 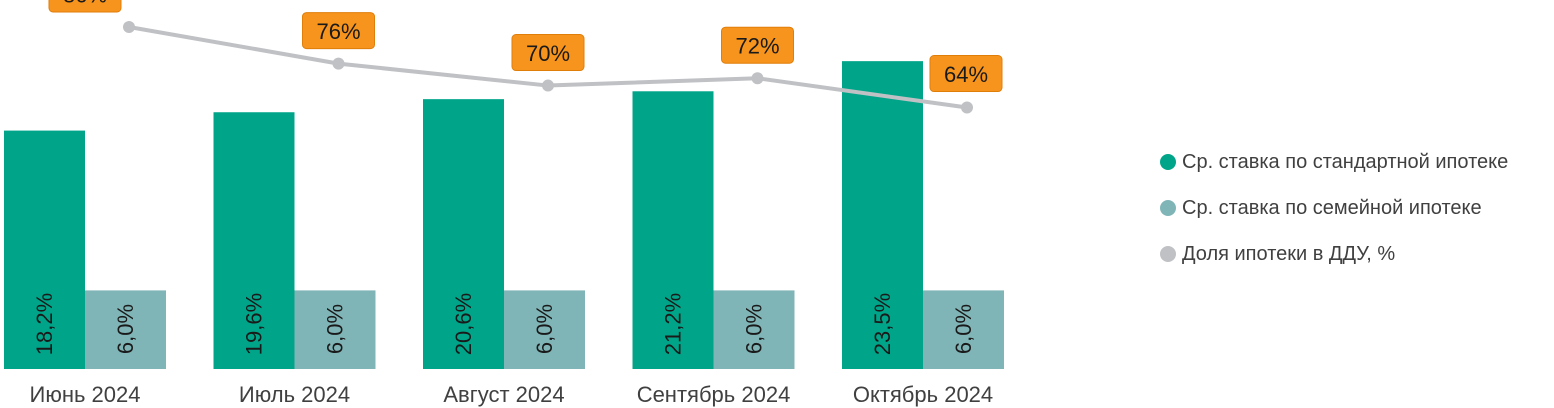 I want to click on bar-label-family-3: 6,0%, so click(x=544, y=329).